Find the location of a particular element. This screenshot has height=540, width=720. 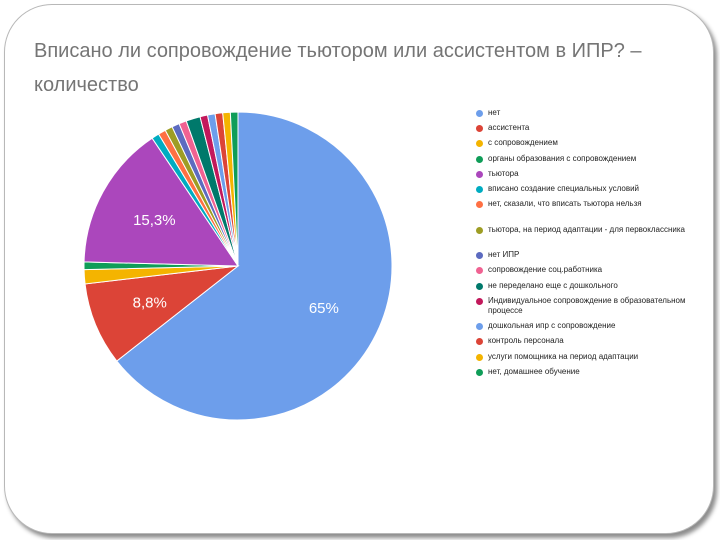

legend-label: ассистента is located at coordinates (509, 128).